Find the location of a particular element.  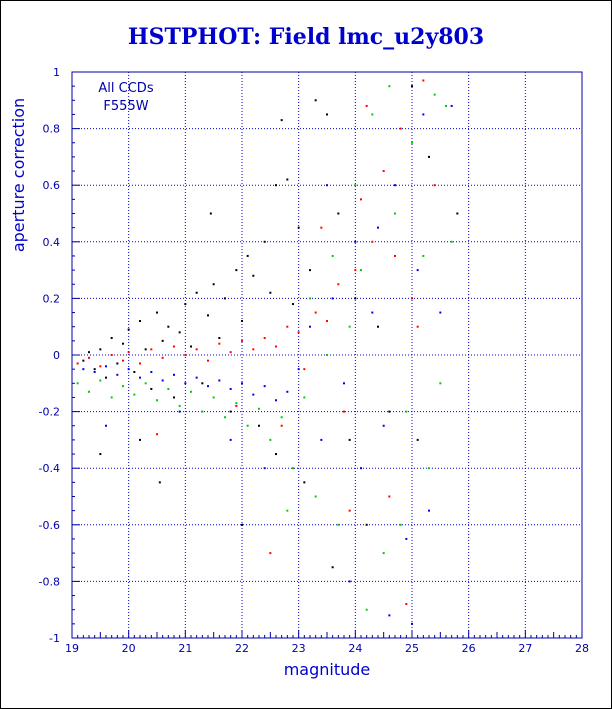

annotation-line-1: All CCDs is located at coordinates (125, 88).